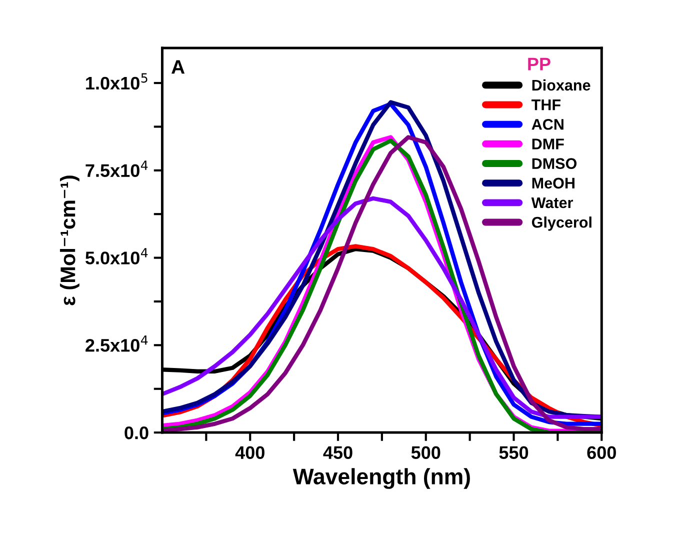 The width and height of the screenshot is (676, 534). I want to click on legend-label: MeOH, so click(553, 183).